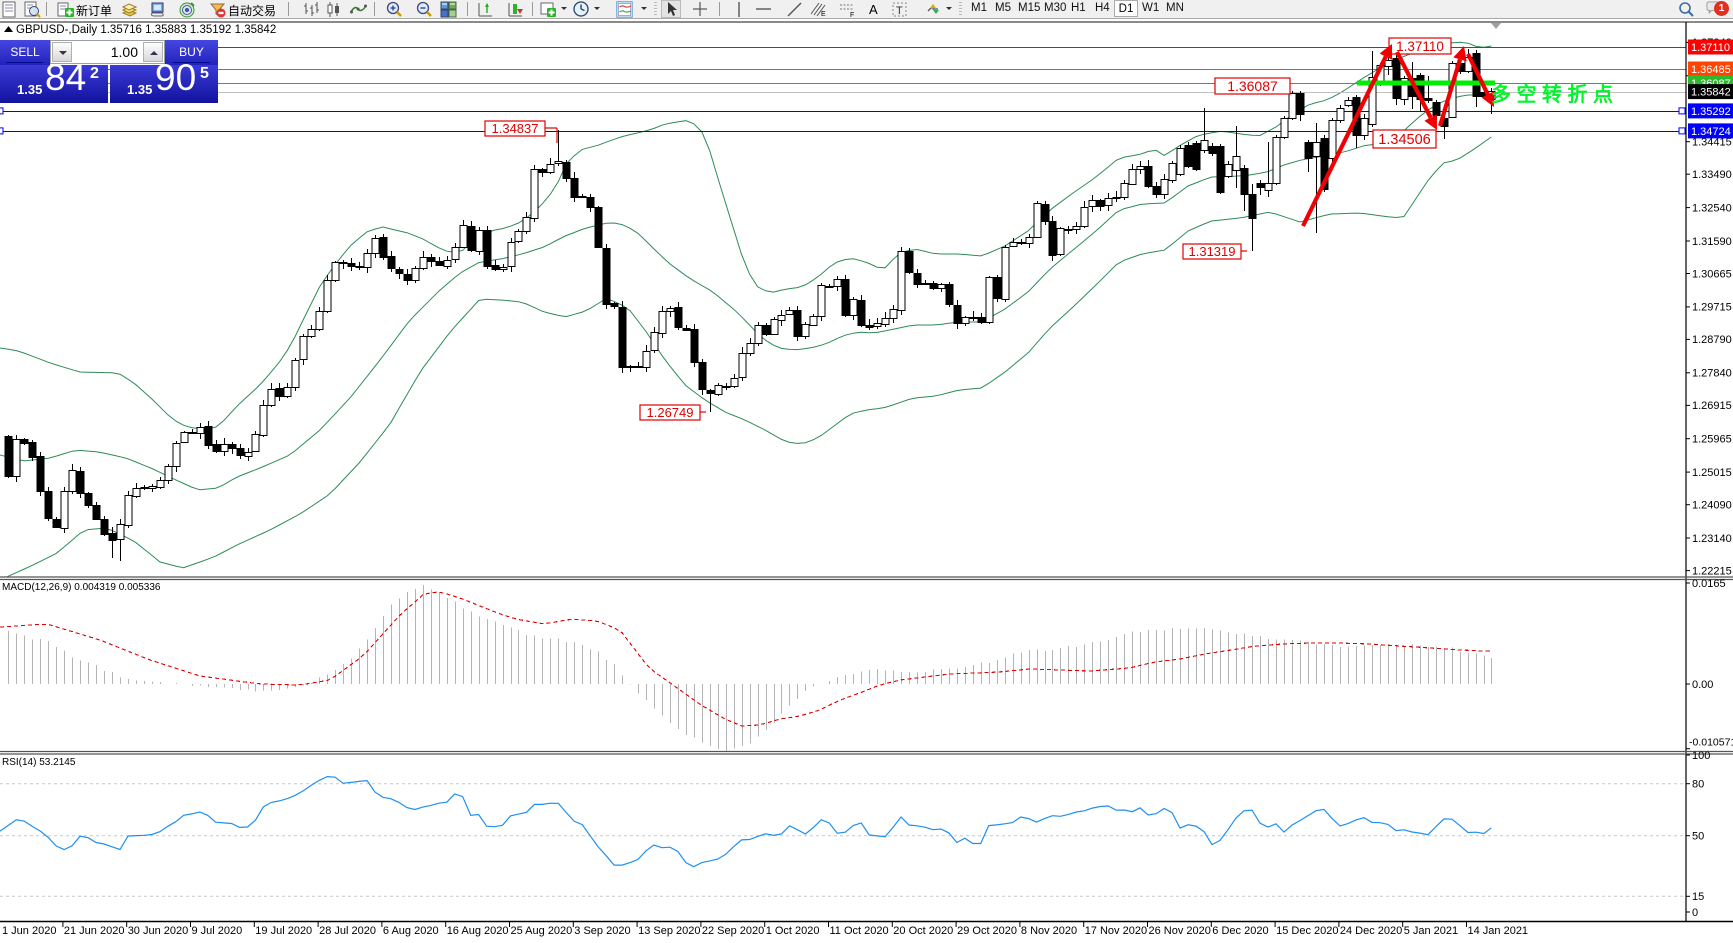 The image size is (1733, 943). I want to click on svg-text: 9 Jul 2020, so click(217, 931).